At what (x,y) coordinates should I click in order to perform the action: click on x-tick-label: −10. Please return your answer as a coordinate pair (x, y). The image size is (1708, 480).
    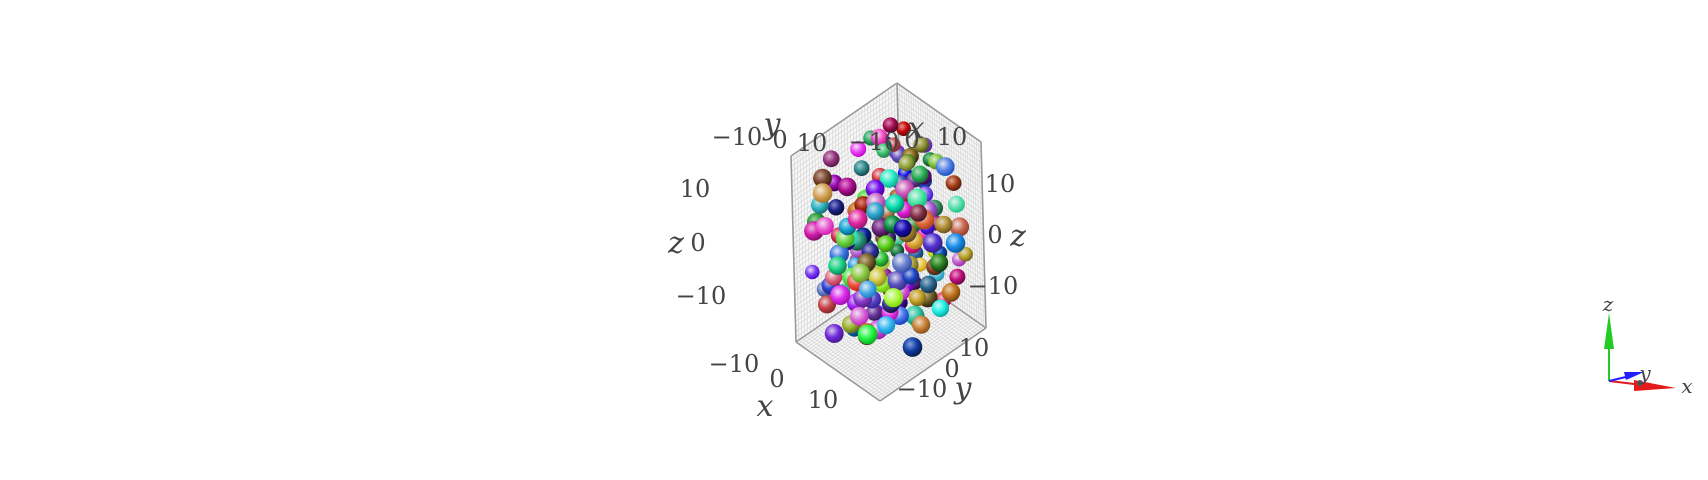
    Looking at the image, I should click on (734, 364).